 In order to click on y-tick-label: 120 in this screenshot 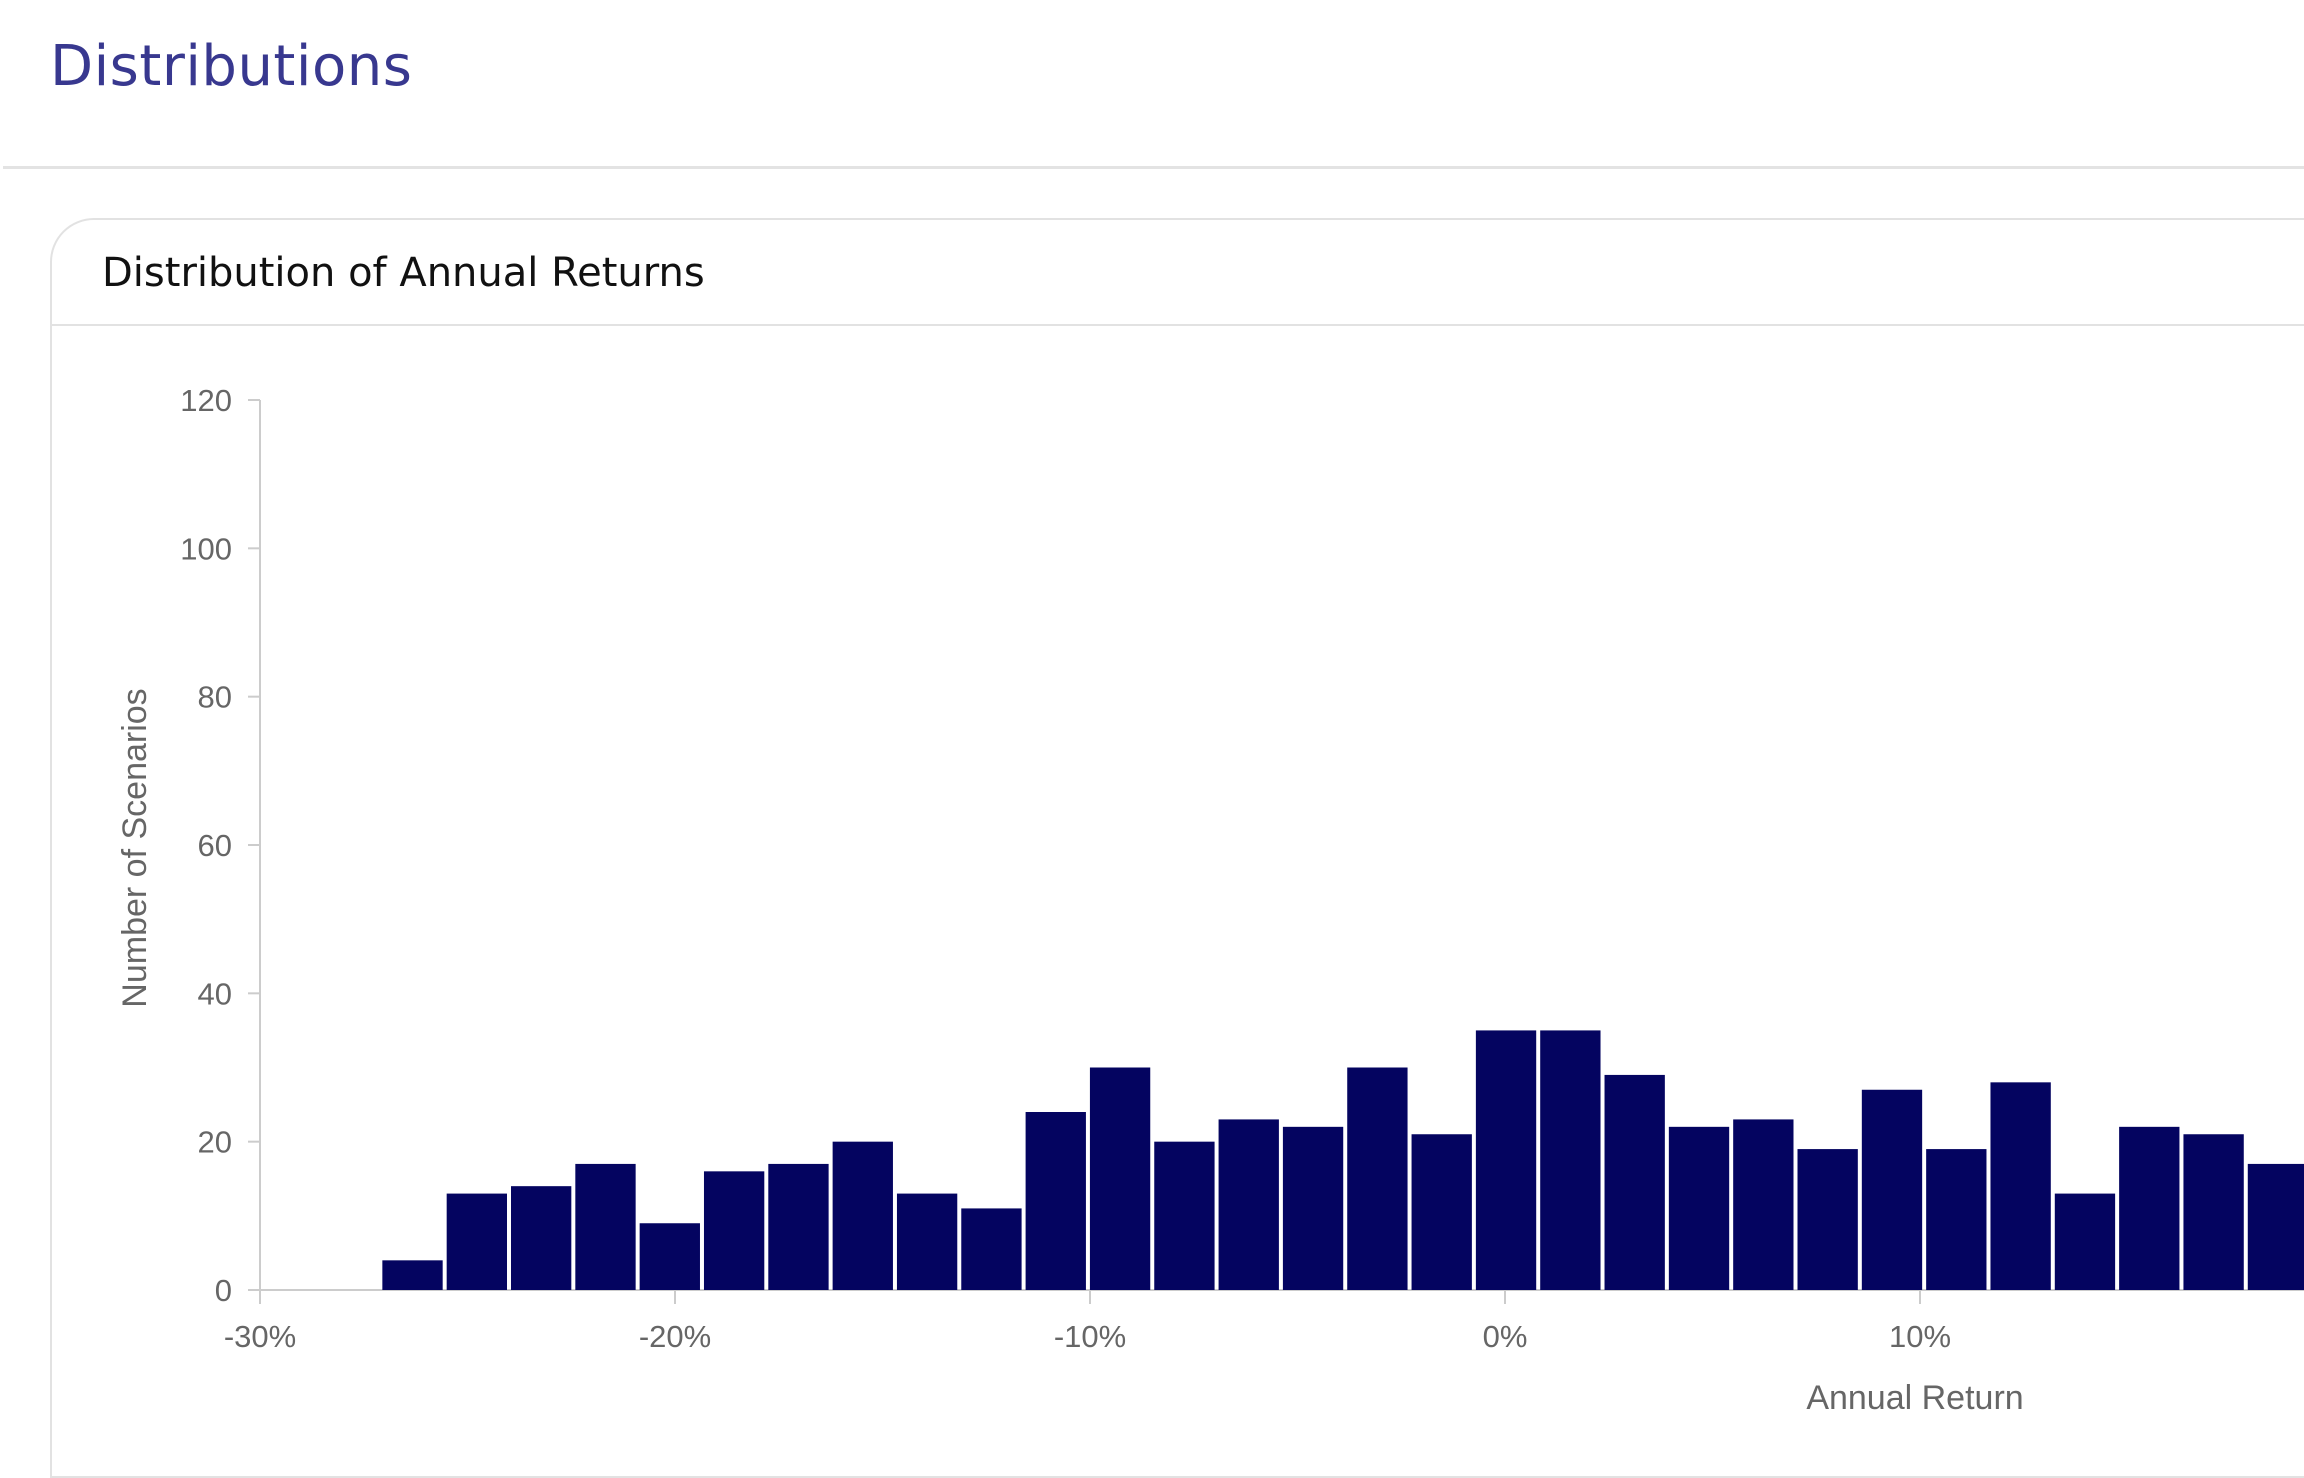, I will do `click(206, 400)`.